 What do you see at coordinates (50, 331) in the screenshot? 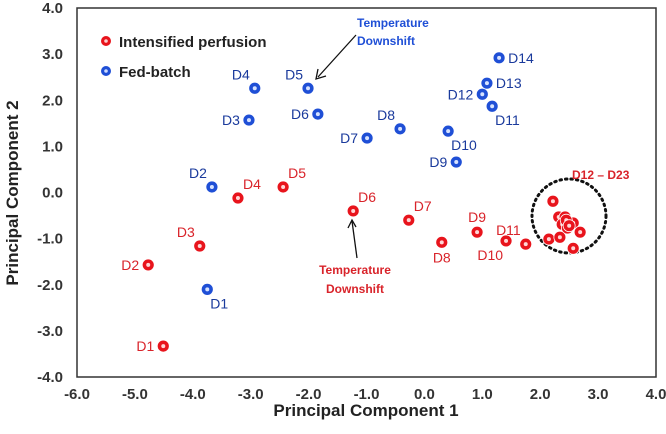
I see `y-tick-label: -3.0` at bounding box center [50, 331].